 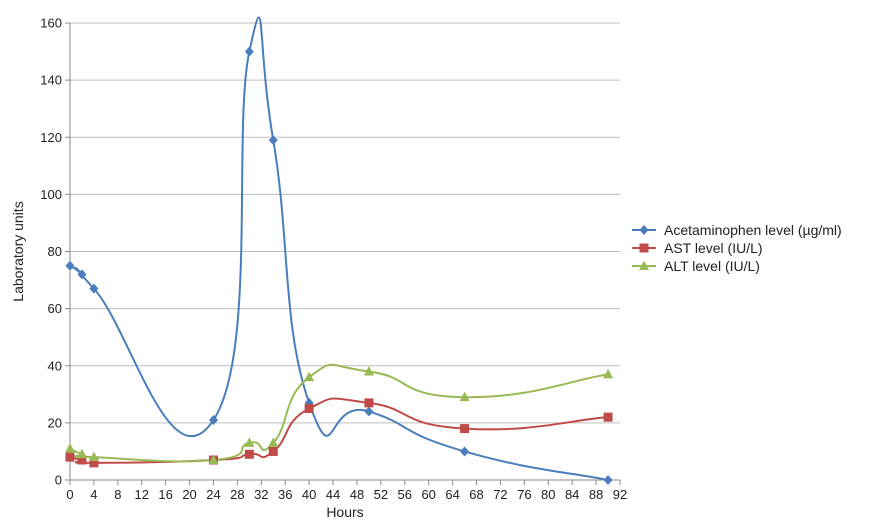 I want to click on x-tick-label: 64, so click(x=452, y=494).